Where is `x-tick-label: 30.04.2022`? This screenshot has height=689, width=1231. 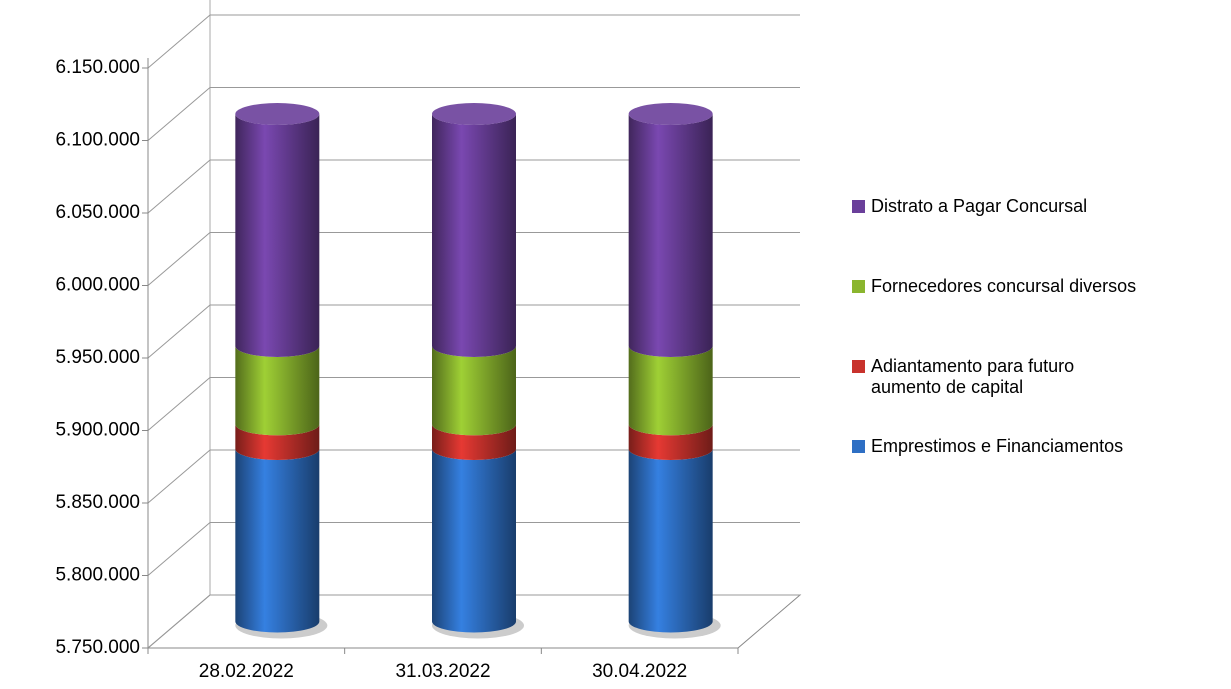 x-tick-label: 30.04.2022 is located at coordinates (639, 671).